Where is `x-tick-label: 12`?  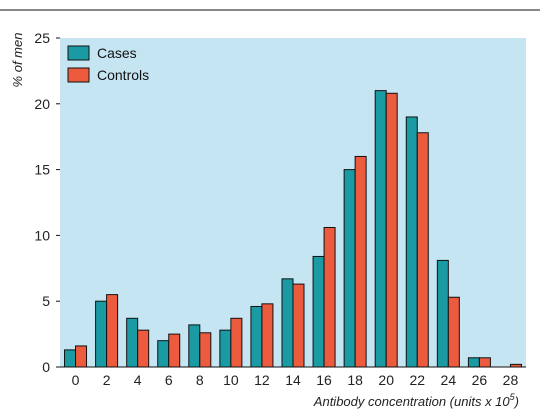 x-tick-label: 12 is located at coordinates (262, 380).